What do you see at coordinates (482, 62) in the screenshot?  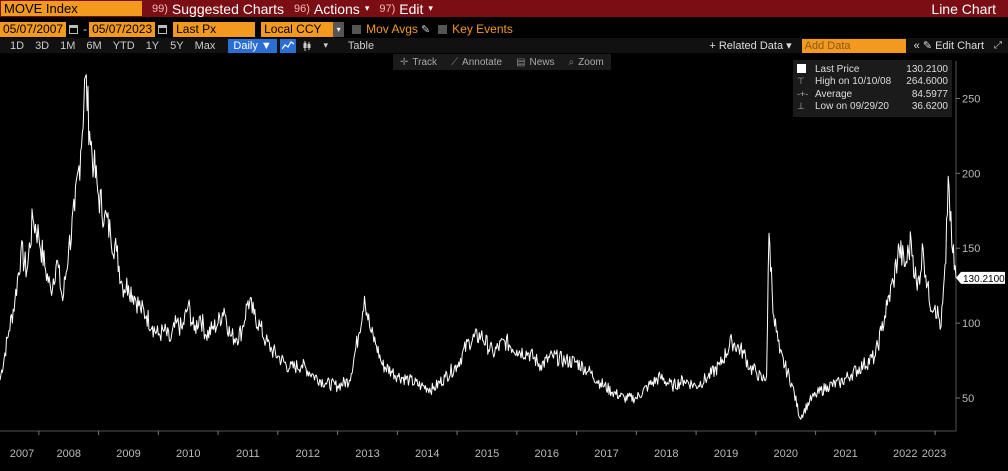 I see `annotate-label: Annotate` at bounding box center [482, 62].